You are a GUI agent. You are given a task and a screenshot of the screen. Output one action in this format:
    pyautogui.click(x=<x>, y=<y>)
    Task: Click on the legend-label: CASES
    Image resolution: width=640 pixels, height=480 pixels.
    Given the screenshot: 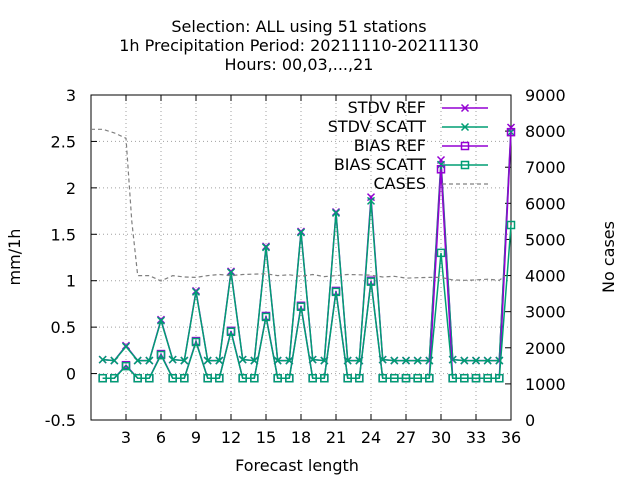 What is the action you would take?
    pyautogui.click(x=399, y=183)
    